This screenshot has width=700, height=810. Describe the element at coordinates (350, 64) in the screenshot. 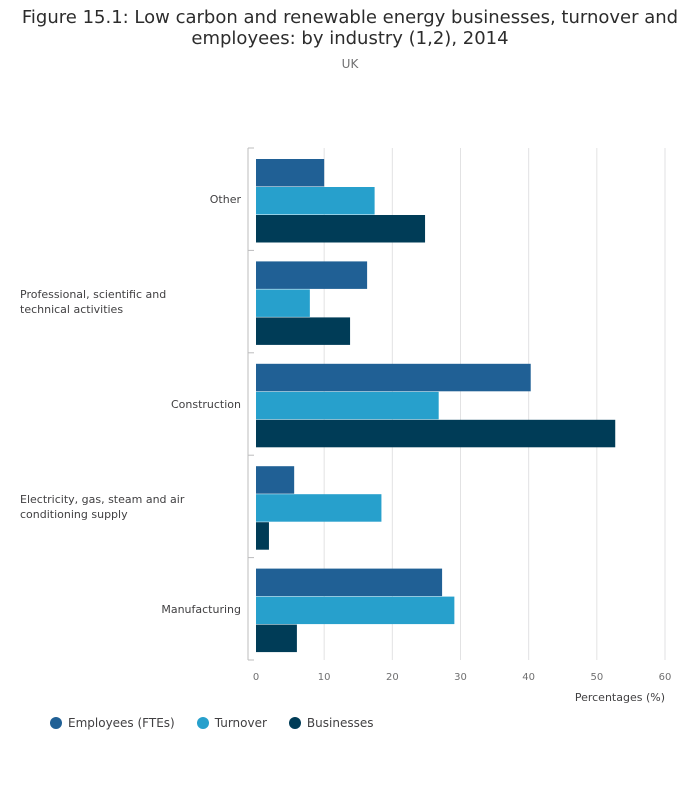

I see `chart-subtitle: UK` at that location.